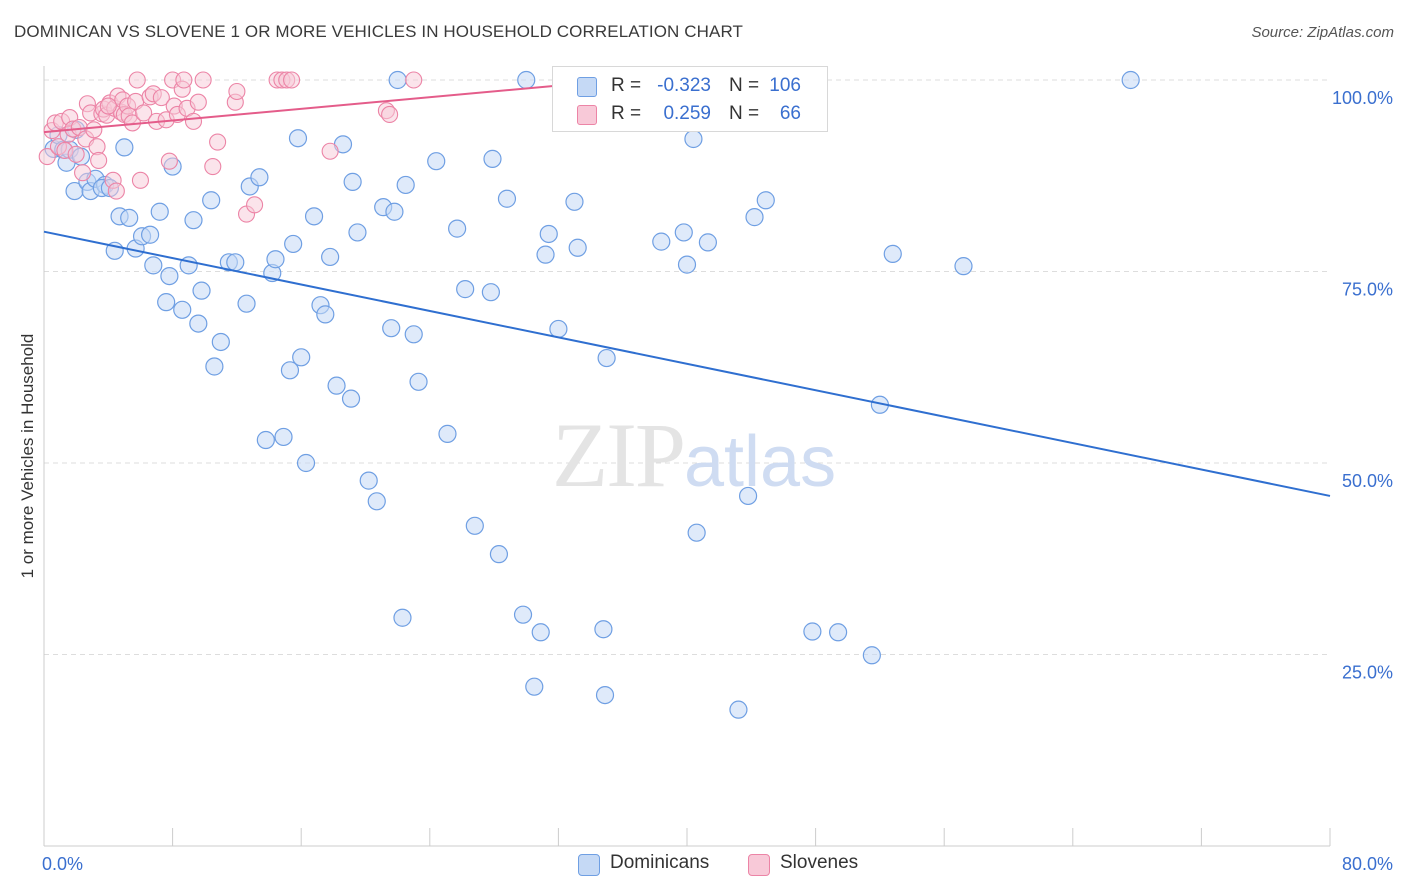 This screenshot has width=1406, height=892. Describe the element at coordinates (819, 862) in the screenshot. I see `legend-label-slovenes: Slovenes` at that location.